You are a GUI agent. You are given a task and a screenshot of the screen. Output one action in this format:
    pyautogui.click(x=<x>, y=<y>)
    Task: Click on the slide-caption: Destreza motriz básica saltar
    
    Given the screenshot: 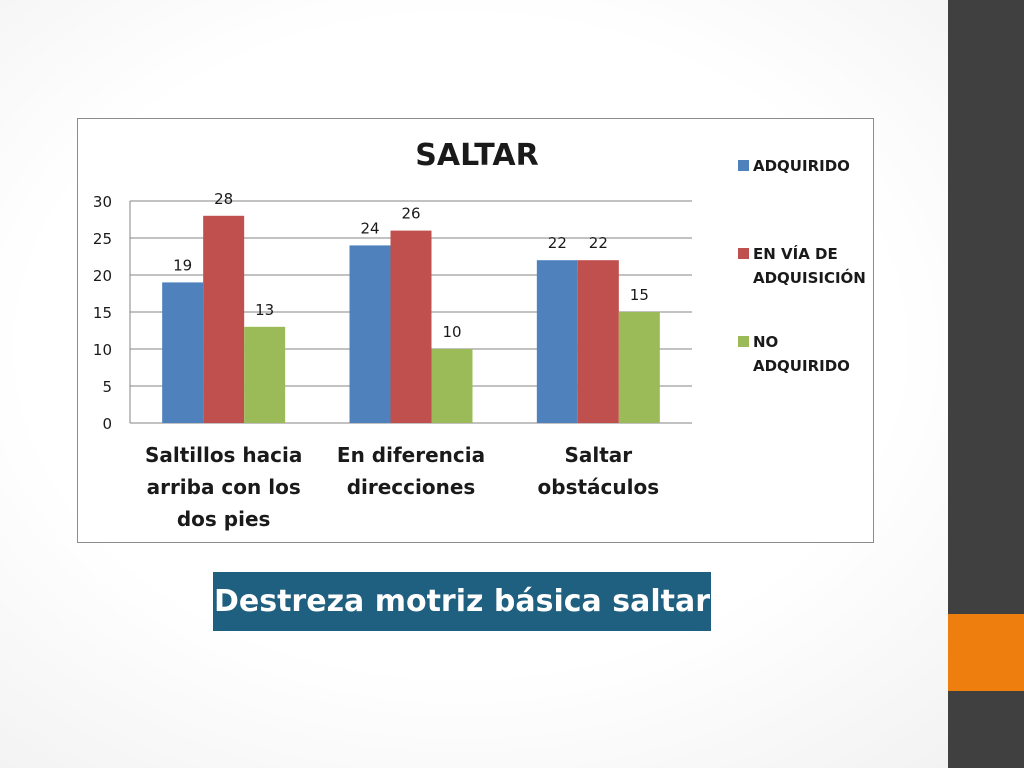 What is the action you would take?
    pyautogui.click(x=462, y=601)
    